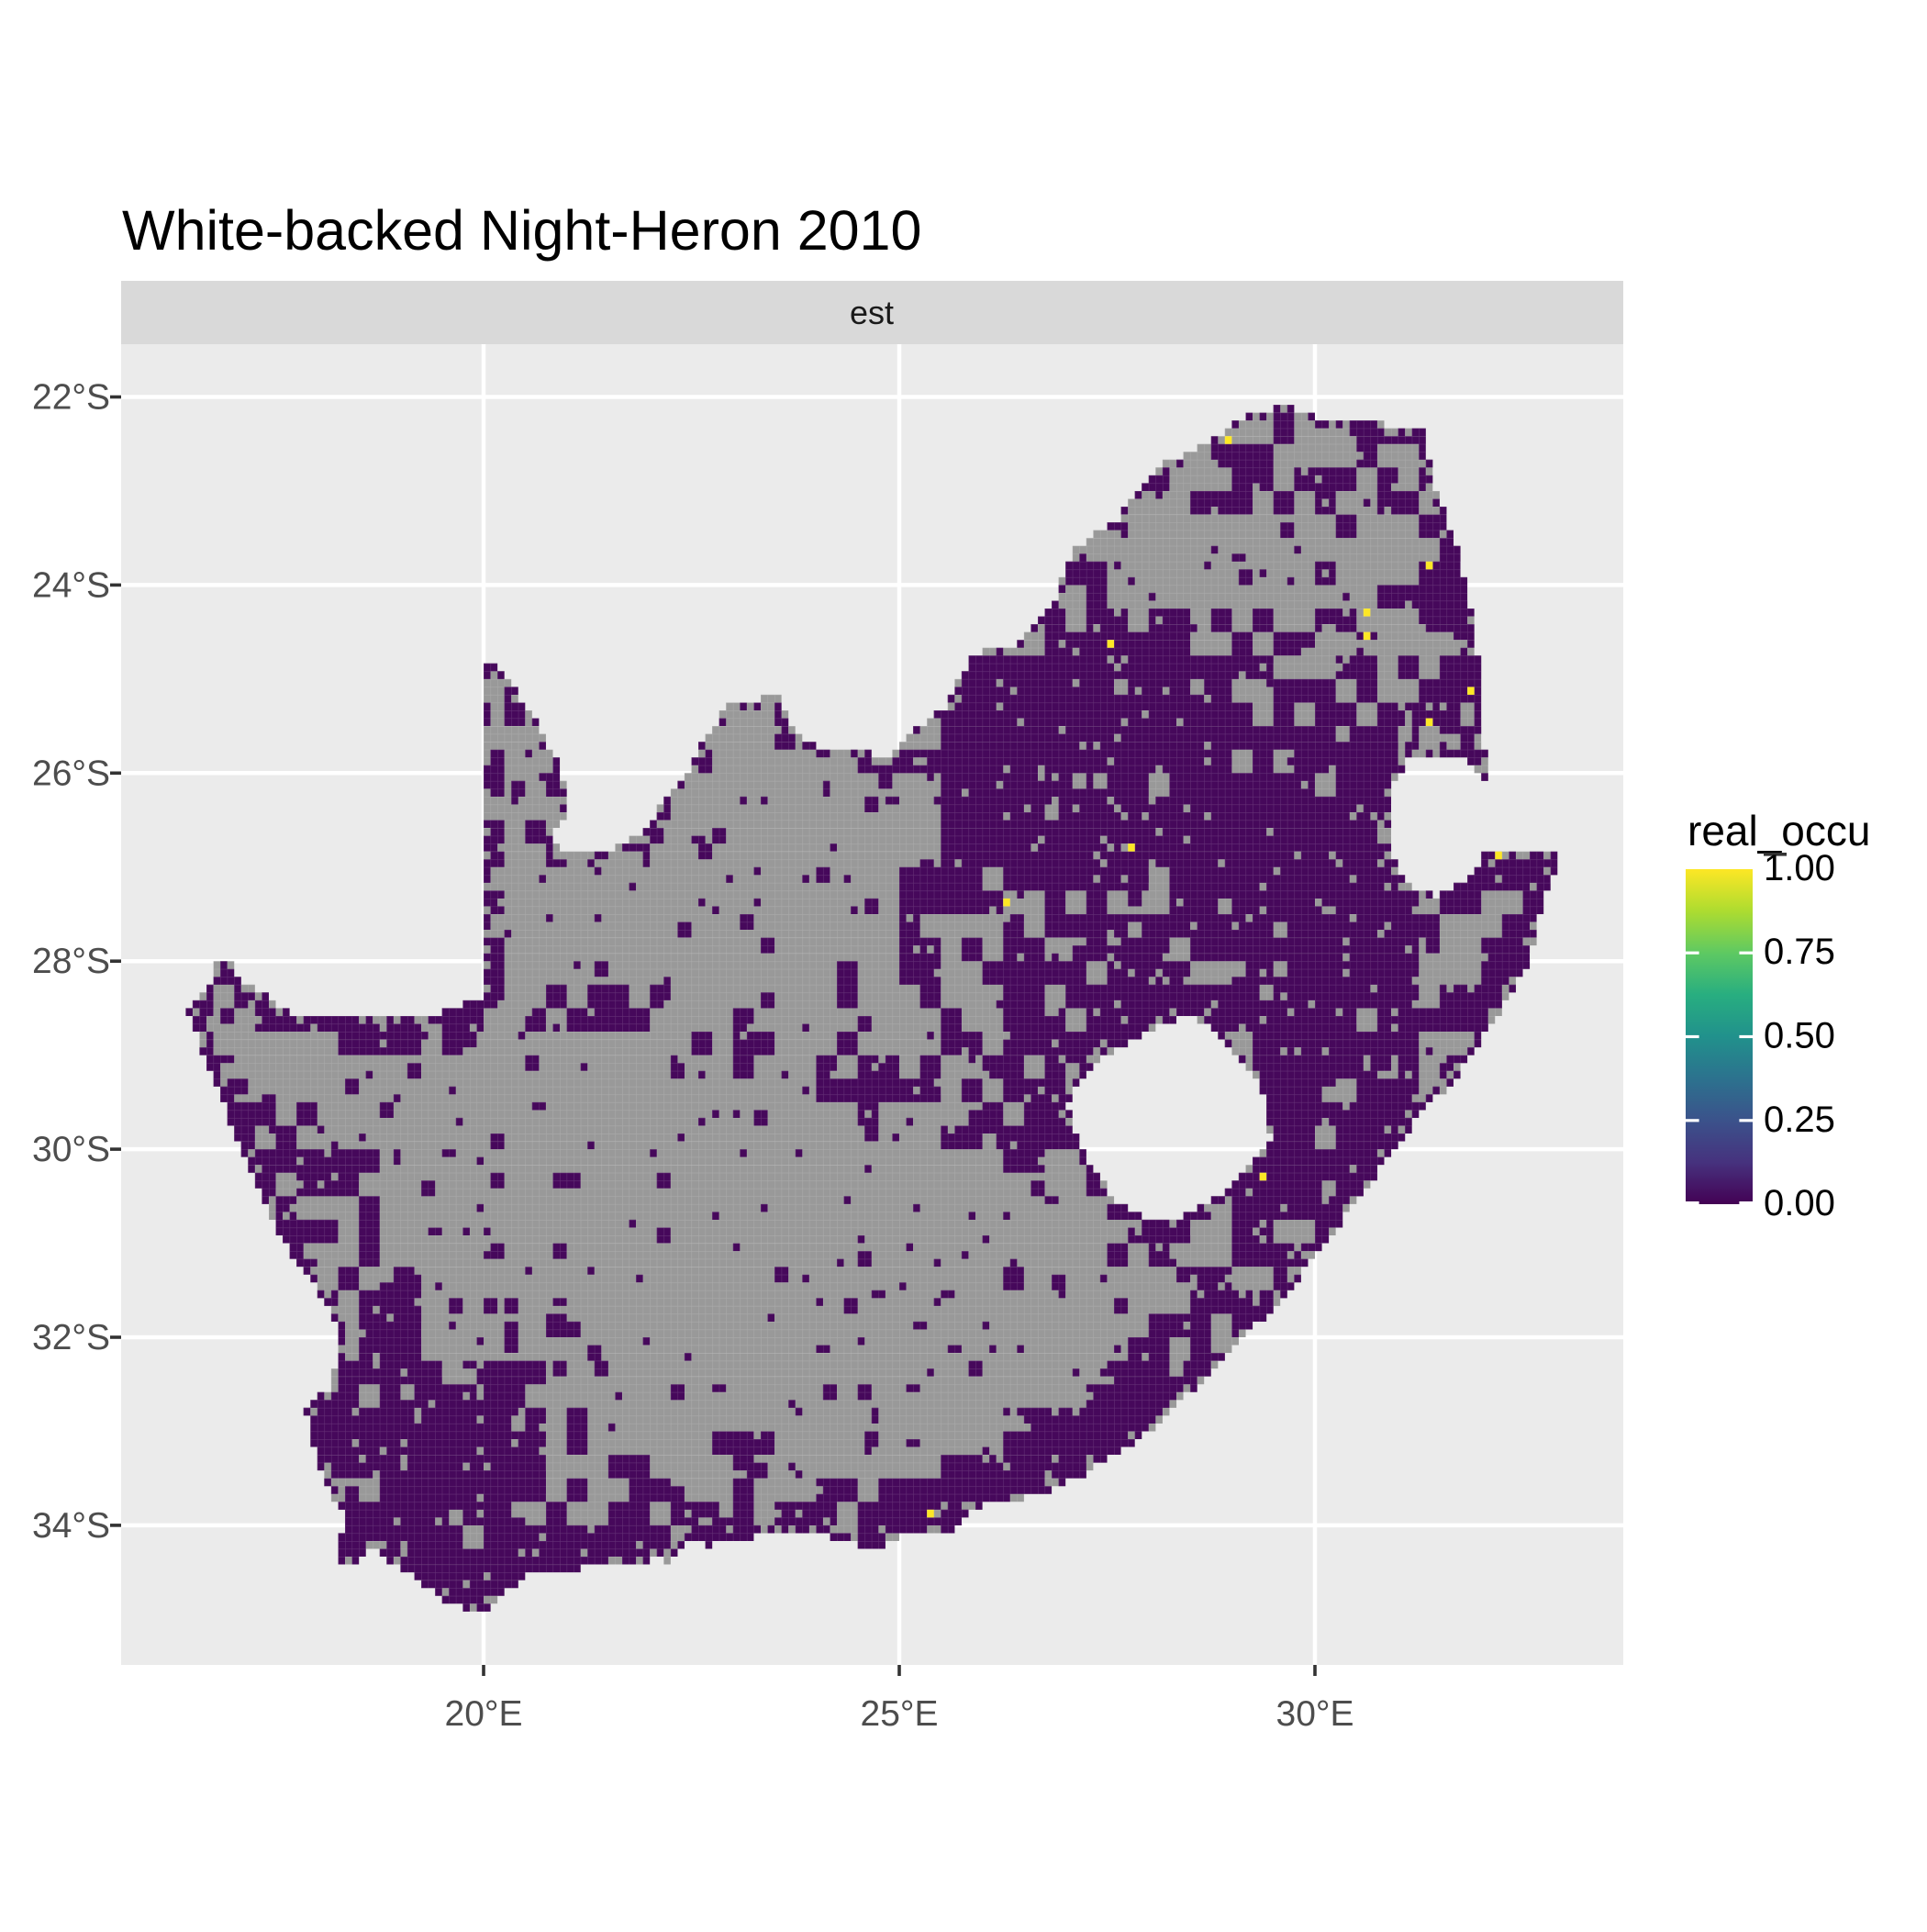 The width and height of the screenshot is (1927, 1932). Describe the element at coordinates (71, 398) in the screenshot. I see `svg-text: 22°S` at that location.